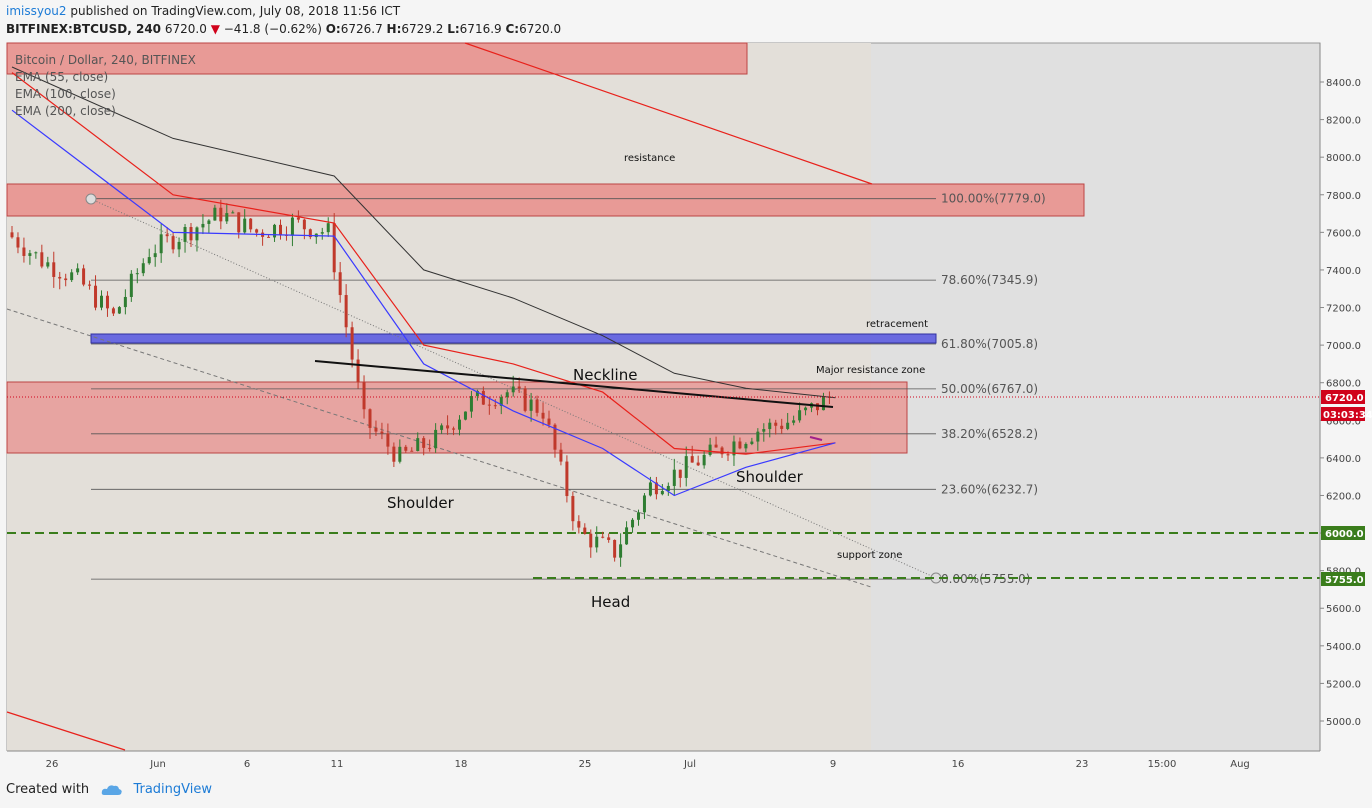 The width and height of the screenshot is (1372, 808). I want to click on time-tick-label: 9, so click(833, 764).